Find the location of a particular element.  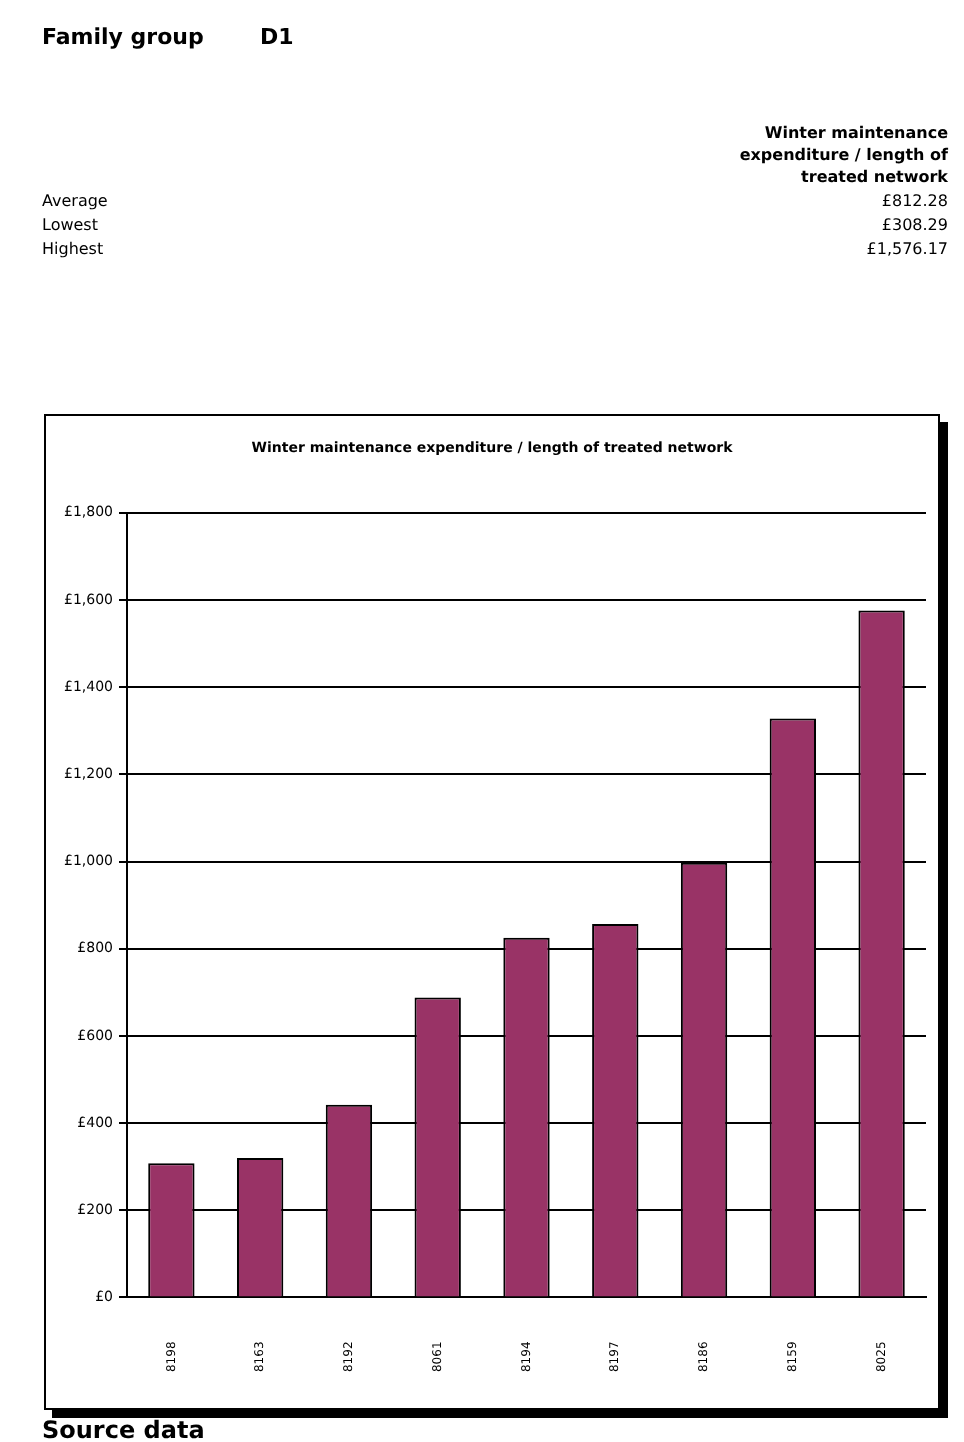

text: £1,576.17 is located at coordinates (907, 249).